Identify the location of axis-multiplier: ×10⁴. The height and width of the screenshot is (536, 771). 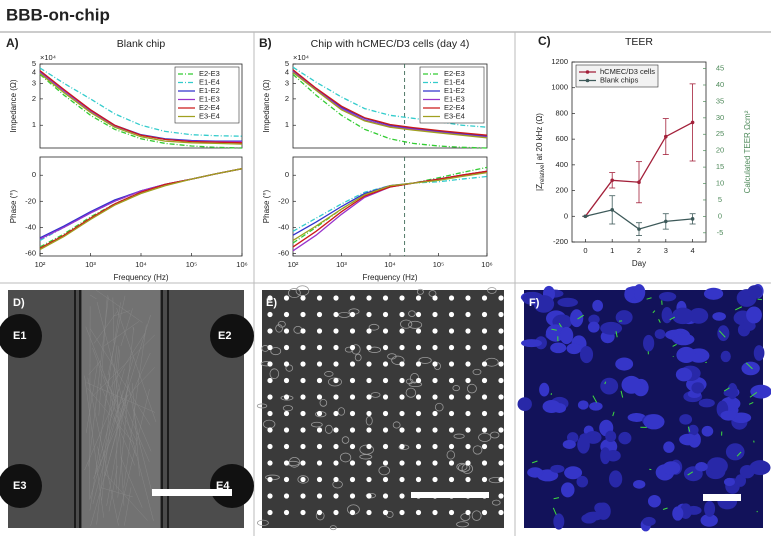
(48, 57).